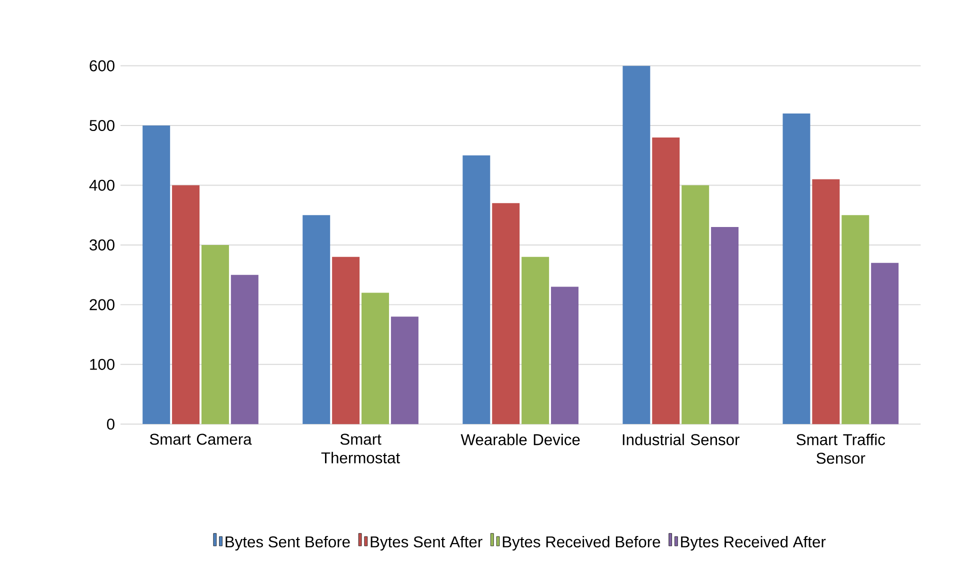 This screenshot has width=956, height=572. I want to click on x-tick-label: Smart Thermostat, so click(360, 449).